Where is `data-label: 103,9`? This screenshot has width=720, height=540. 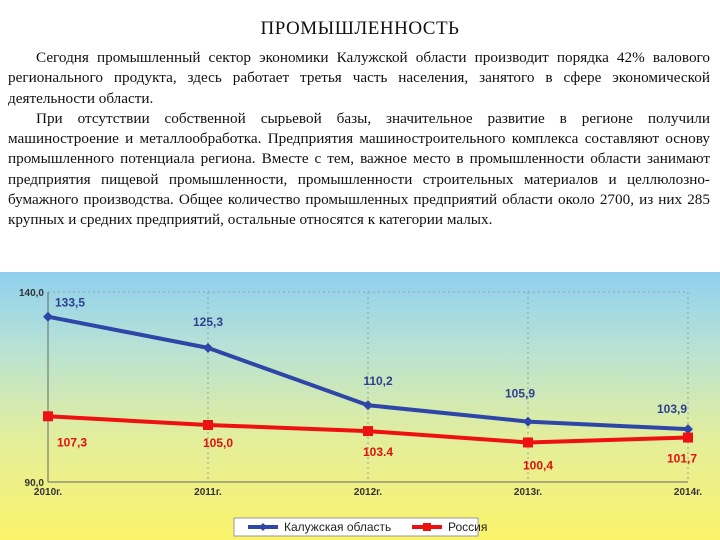 data-label: 103,9 is located at coordinates (672, 409).